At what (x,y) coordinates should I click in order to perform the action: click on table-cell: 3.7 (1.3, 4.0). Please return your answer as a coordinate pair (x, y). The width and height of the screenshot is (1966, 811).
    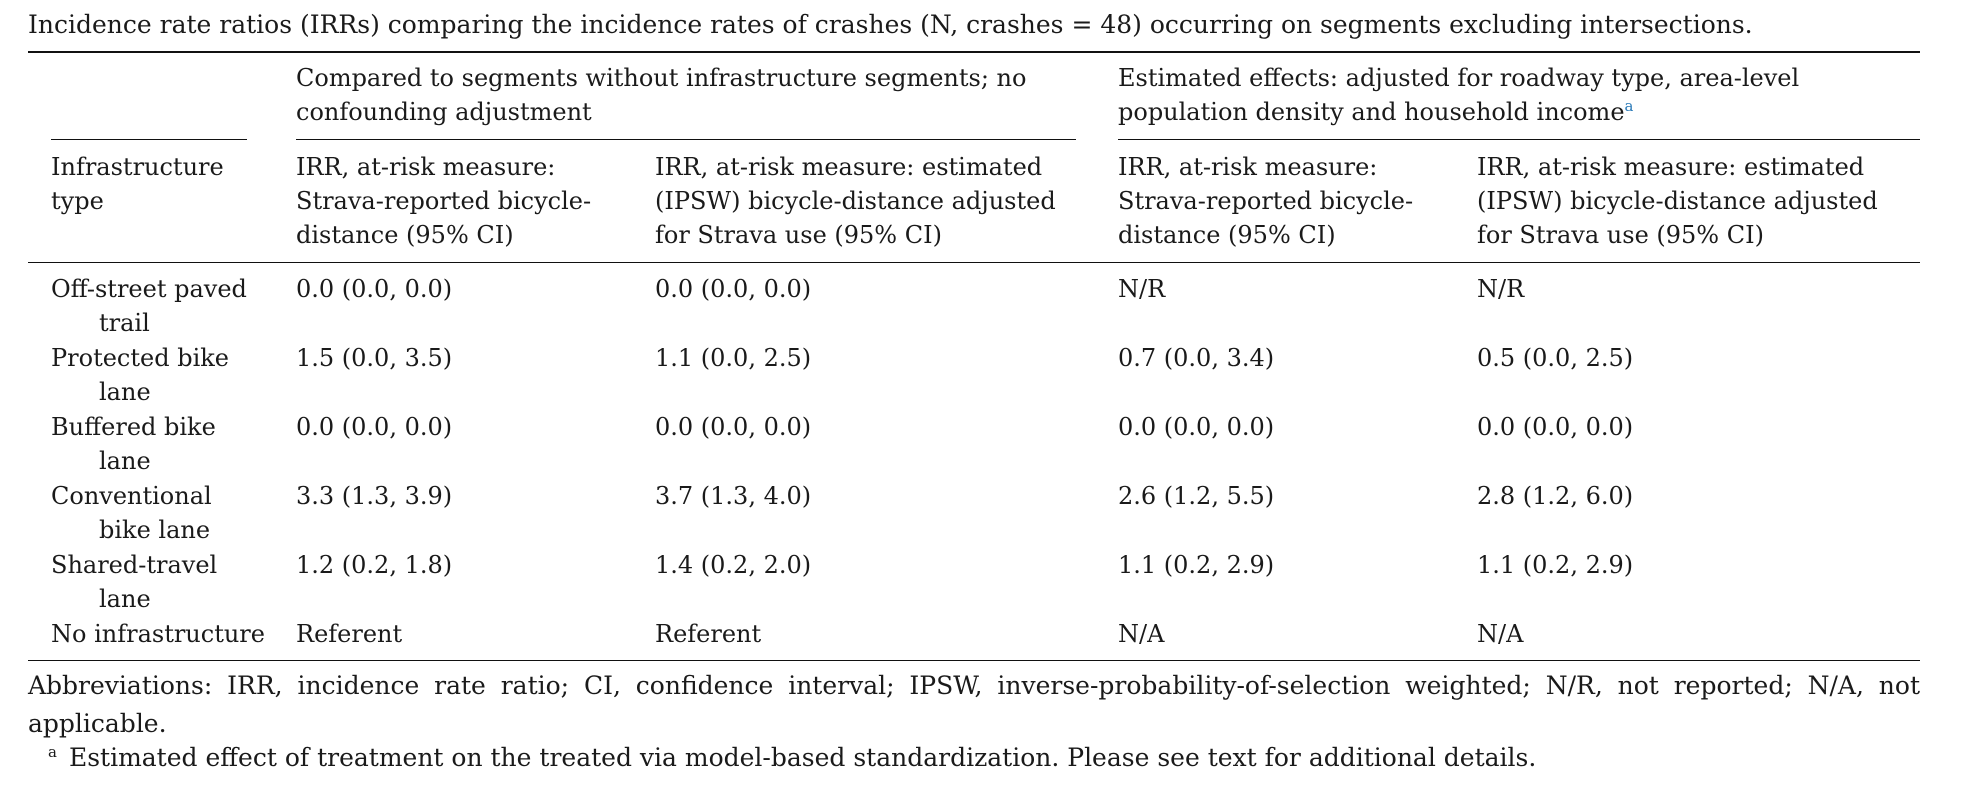
    Looking at the image, I should click on (733, 496).